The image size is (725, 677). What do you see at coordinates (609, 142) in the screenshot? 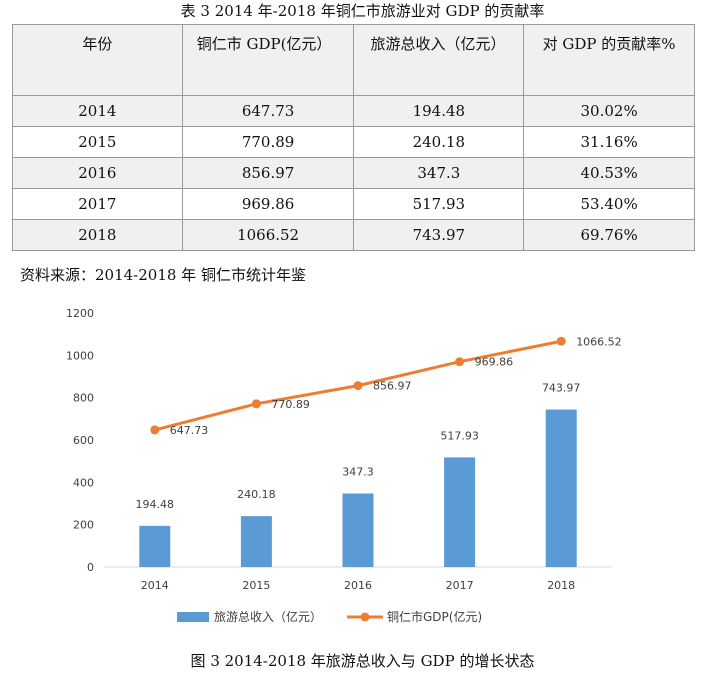
I see `cell-contribution-rate: 31.16%` at bounding box center [609, 142].